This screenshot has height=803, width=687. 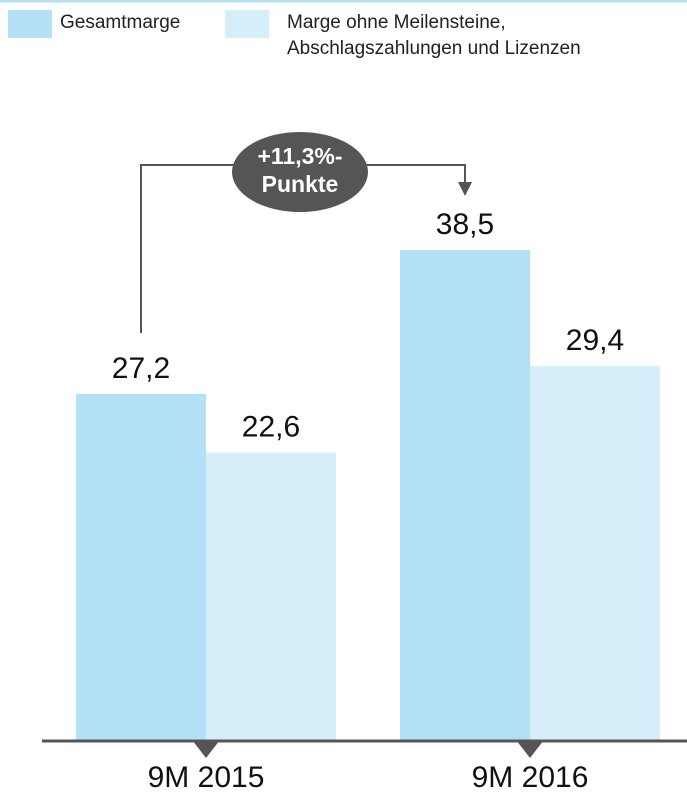 What do you see at coordinates (530, 777) in the screenshot?
I see `x-tick-label: 9M 2016` at bounding box center [530, 777].